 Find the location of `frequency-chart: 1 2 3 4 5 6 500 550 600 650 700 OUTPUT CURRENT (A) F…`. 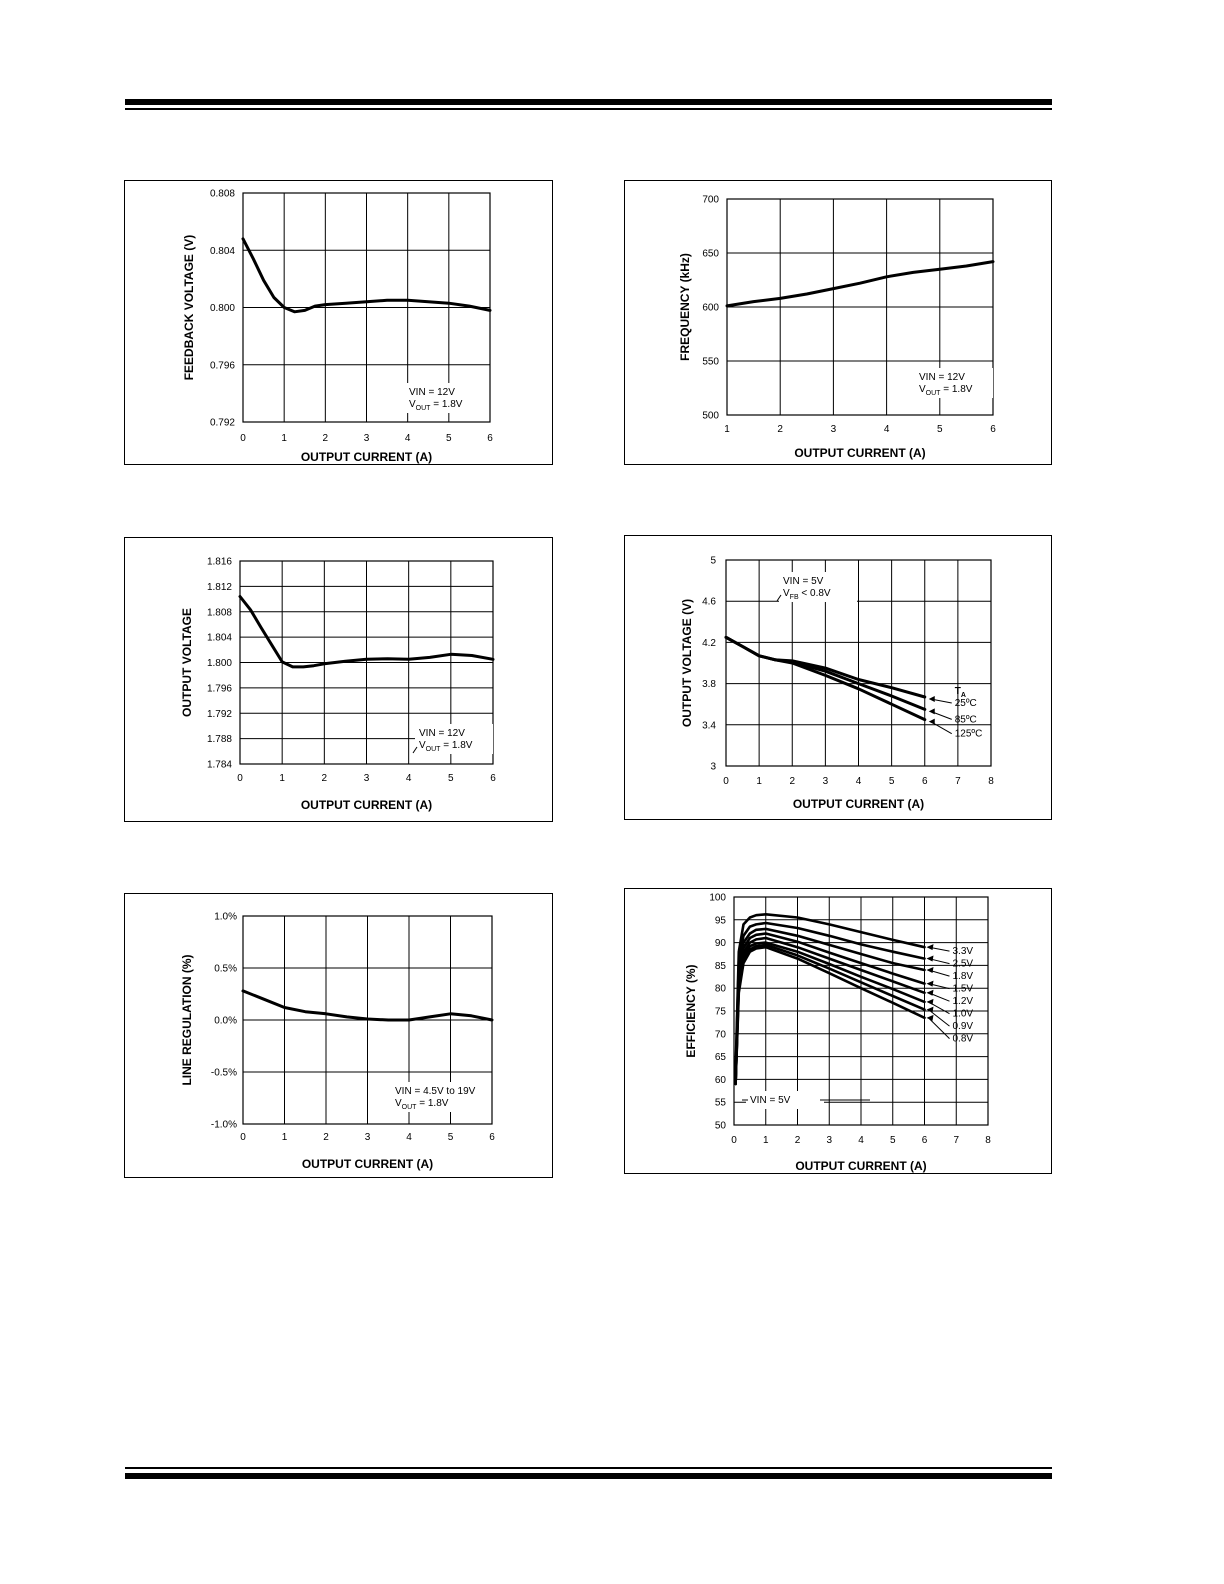

frequency-chart: 1 2 3 4 5 6 500 550 600 650 700 OUTPUT CURRENT (A) F… is located at coordinates (837, 328).